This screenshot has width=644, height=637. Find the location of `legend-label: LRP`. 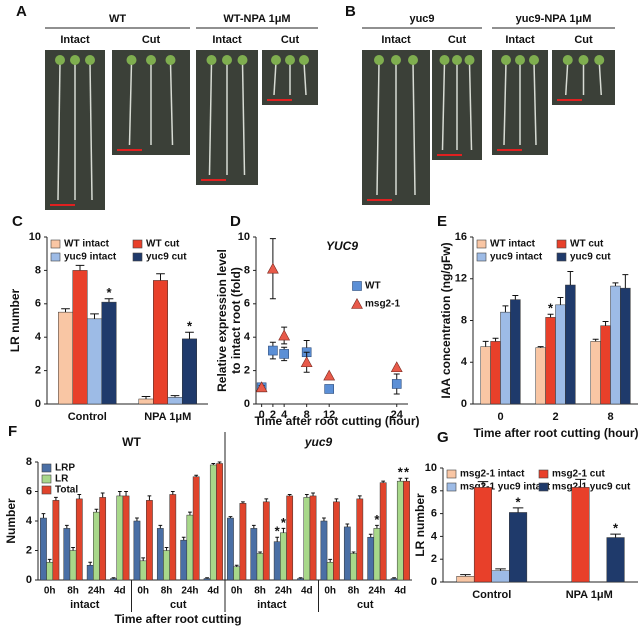

legend-label: LRP is located at coordinates (65, 468).